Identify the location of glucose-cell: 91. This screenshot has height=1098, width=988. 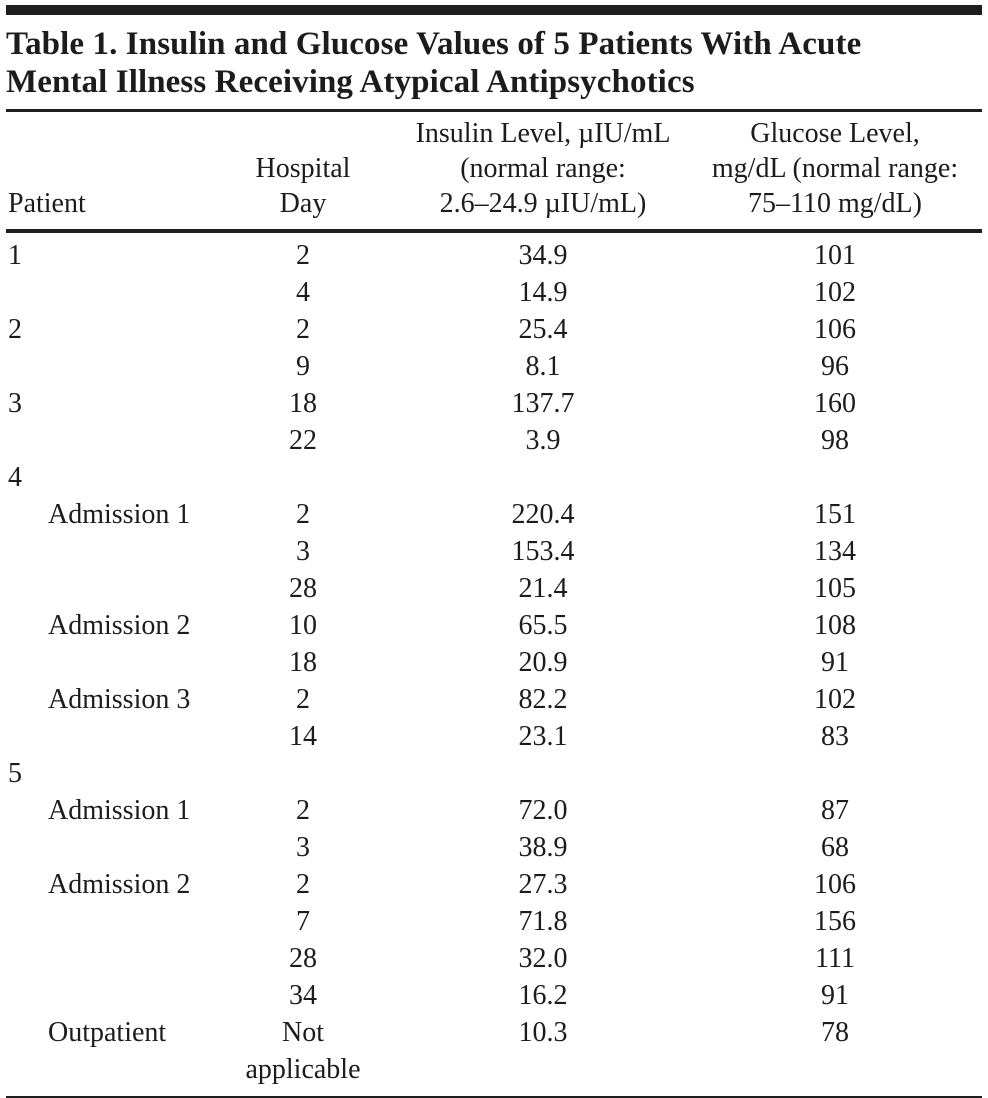
(835, 662).